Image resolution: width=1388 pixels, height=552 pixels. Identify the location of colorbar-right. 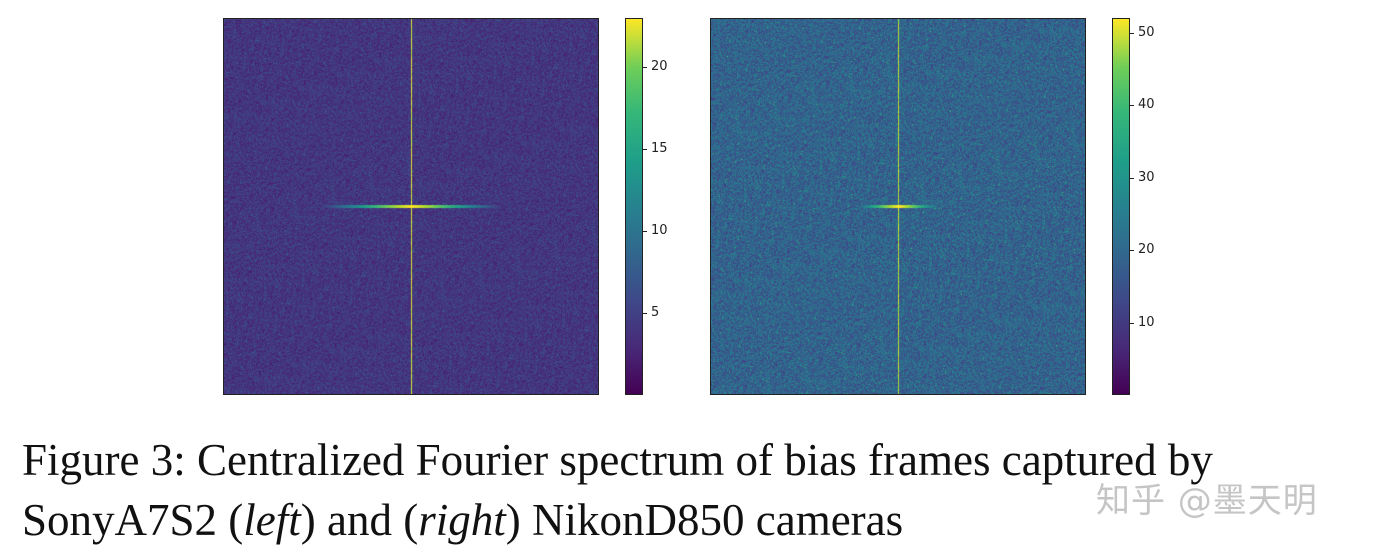
(1121, 206).